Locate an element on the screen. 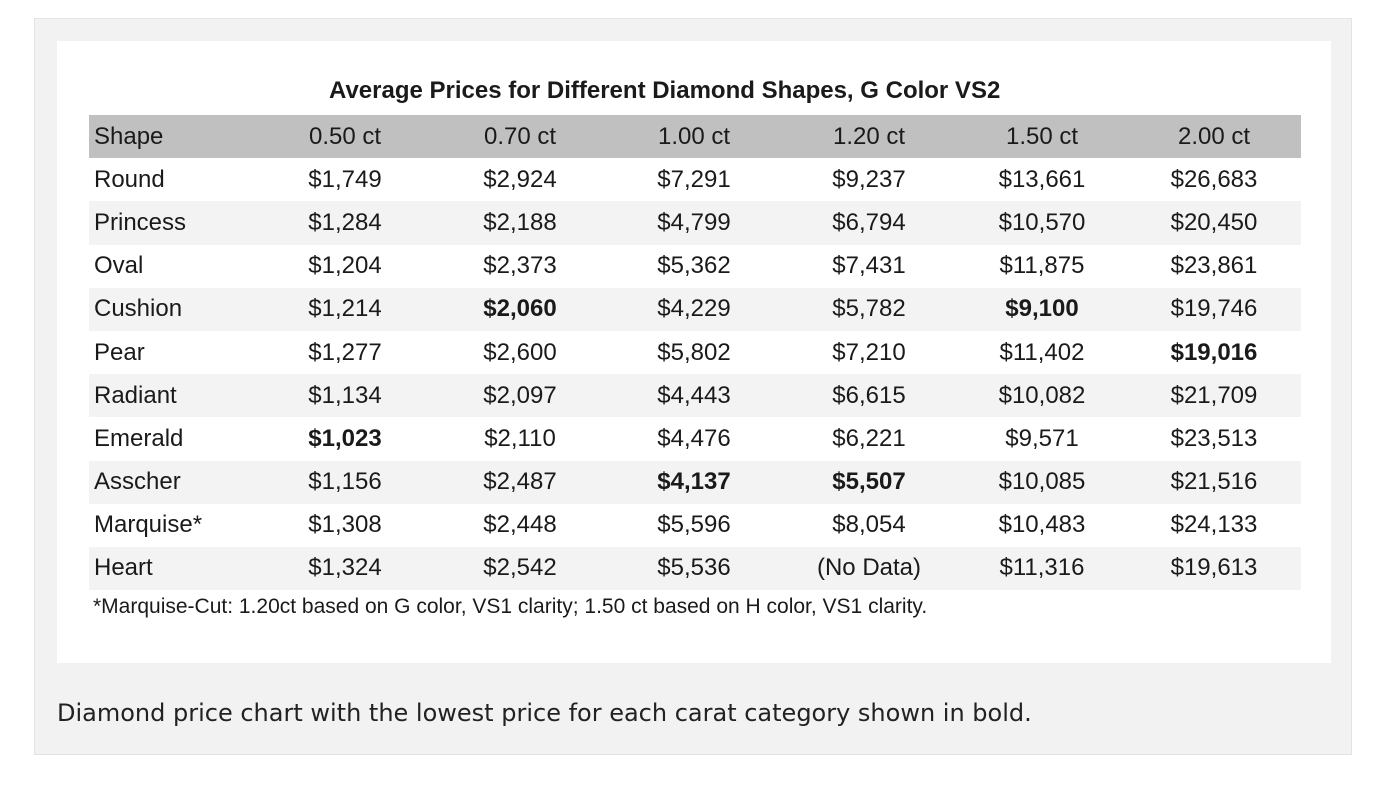  price-cell: $5,782 is located at coordinates (869, 309).